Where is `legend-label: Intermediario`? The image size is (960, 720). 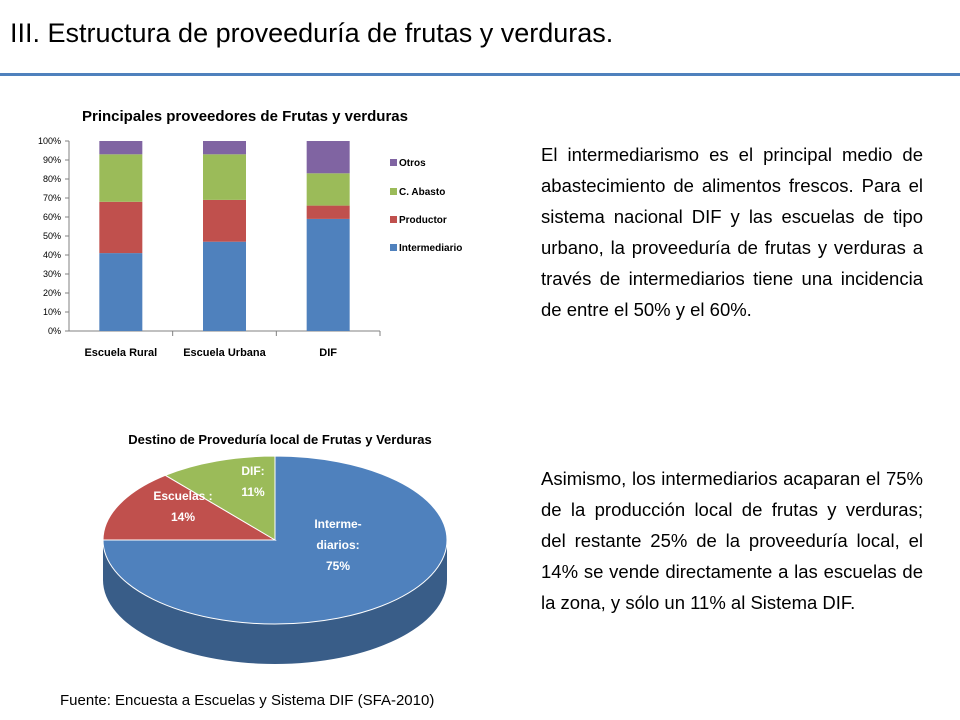
legend-label: Intermediario is located at coordinates (430, 248).